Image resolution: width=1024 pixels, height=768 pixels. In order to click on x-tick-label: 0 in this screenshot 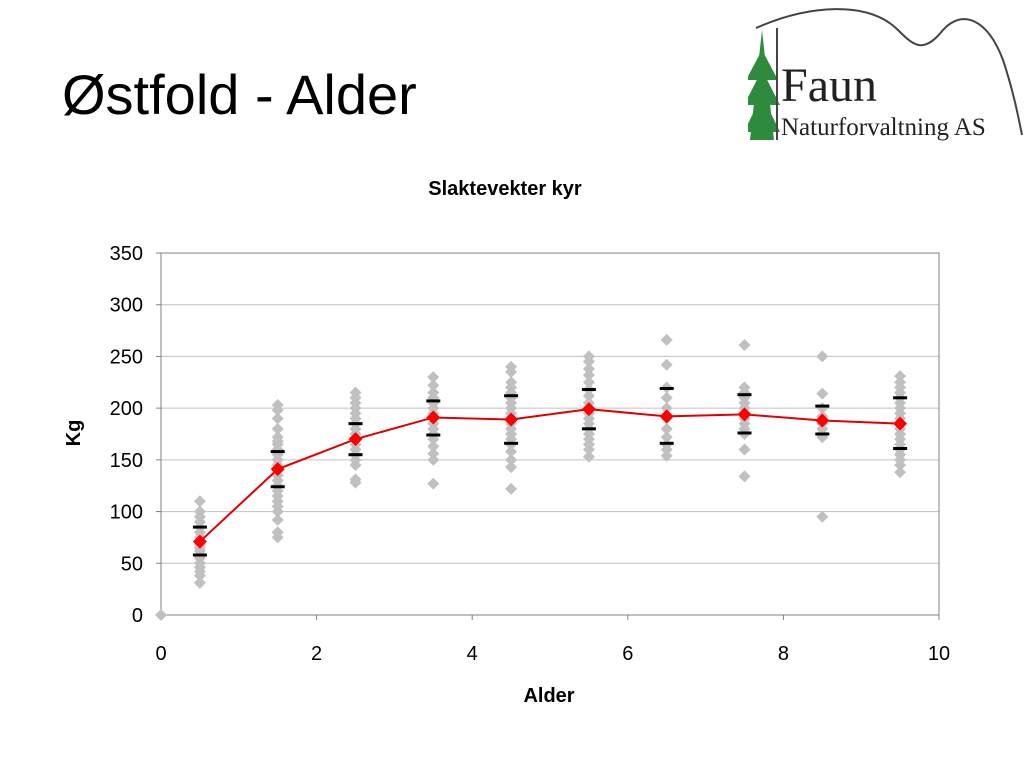, I will do `click(160, 654)`.